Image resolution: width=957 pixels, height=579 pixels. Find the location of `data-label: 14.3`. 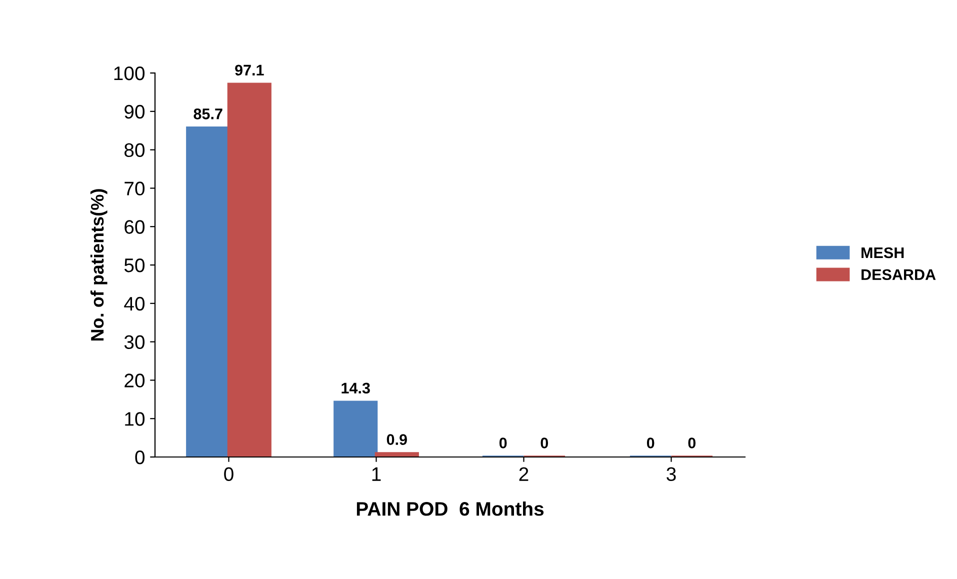

data-label: 14.3 is located at coordinates (356, 388).